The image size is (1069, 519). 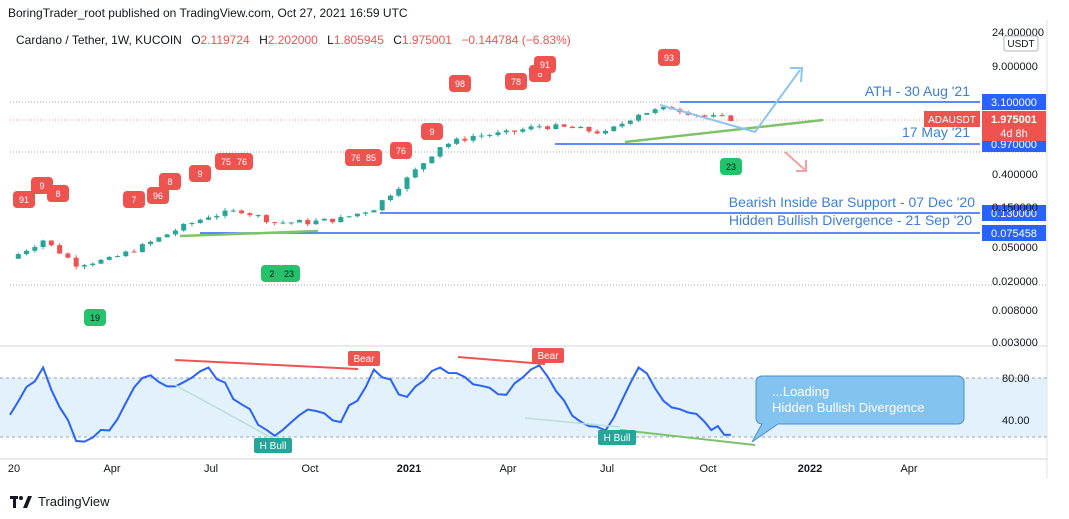 What do you see at coordinates (801, 166) in the screenshot?
I see `projection-down-arrowhead` at bounding box center [801, 166].